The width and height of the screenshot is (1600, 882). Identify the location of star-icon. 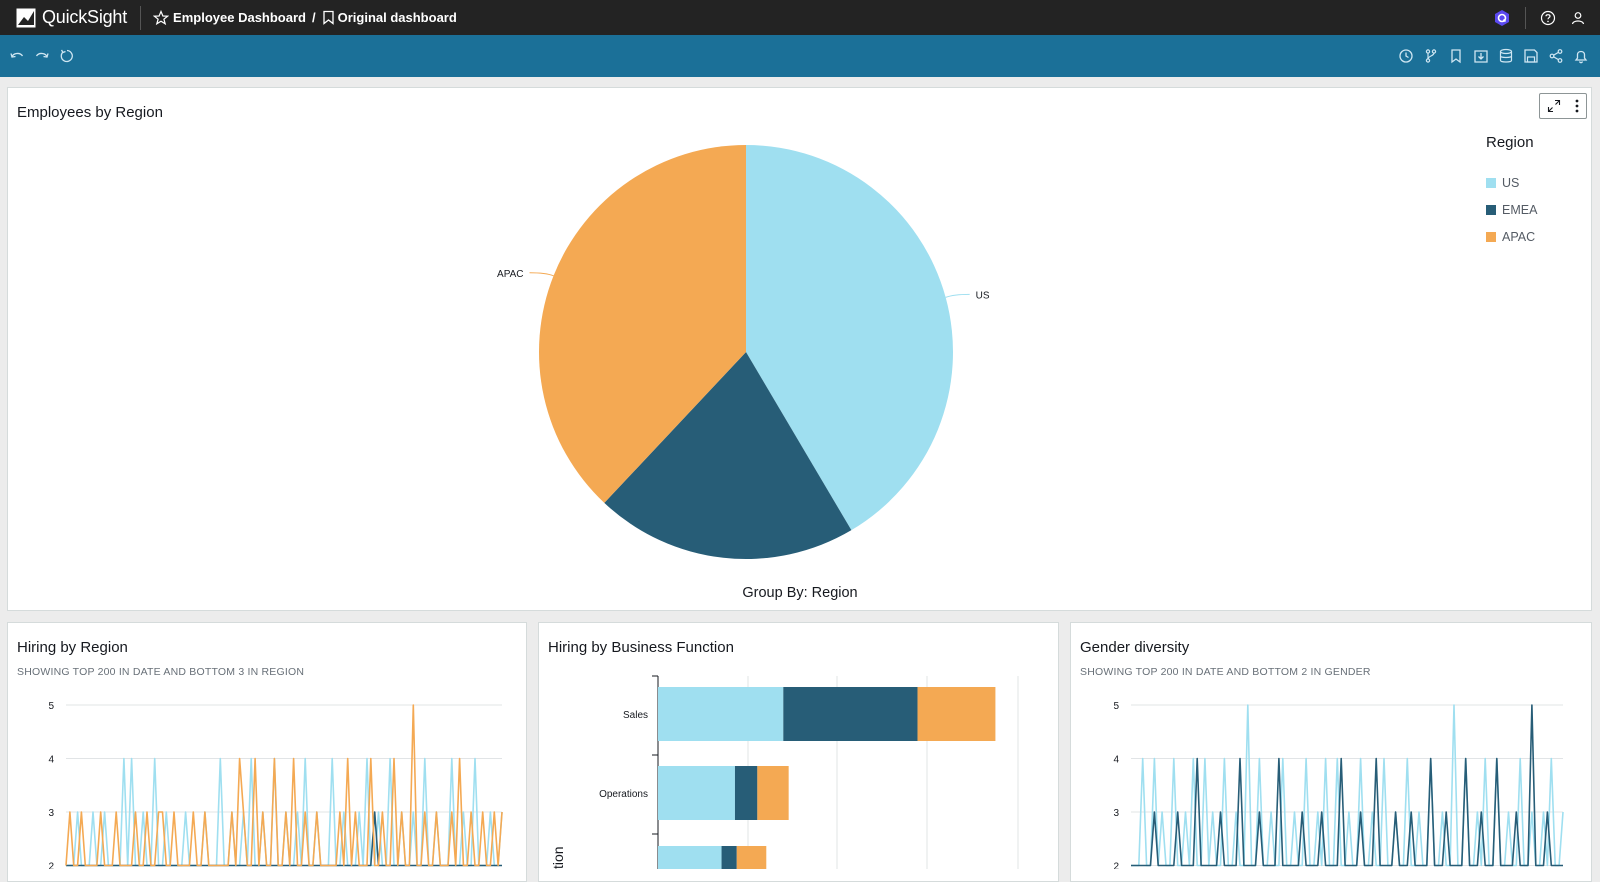
(161, 17).